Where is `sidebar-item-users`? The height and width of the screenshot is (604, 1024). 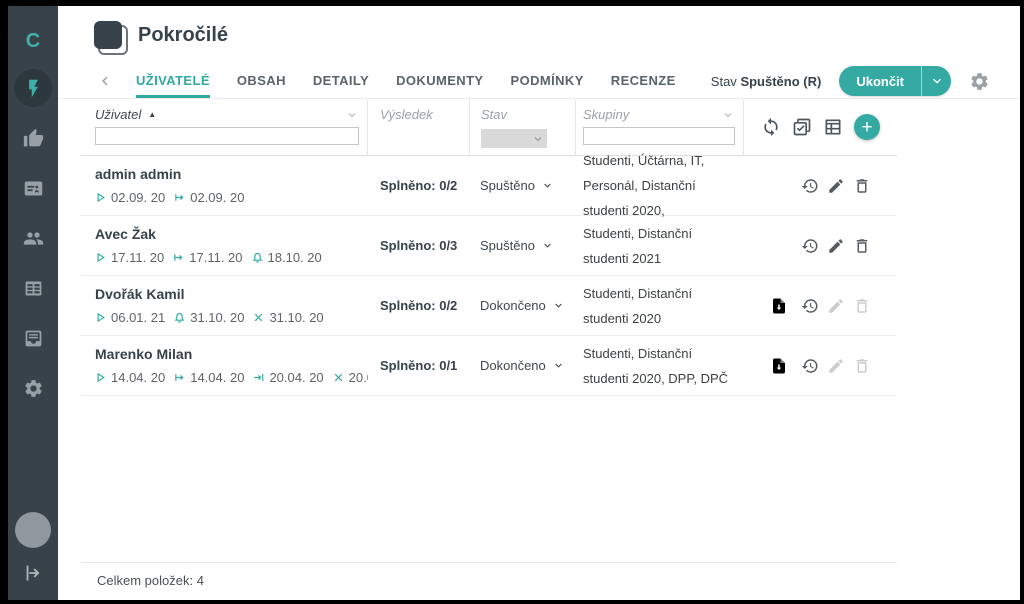 sidebar-item-users is located at coordinates (33, 238).